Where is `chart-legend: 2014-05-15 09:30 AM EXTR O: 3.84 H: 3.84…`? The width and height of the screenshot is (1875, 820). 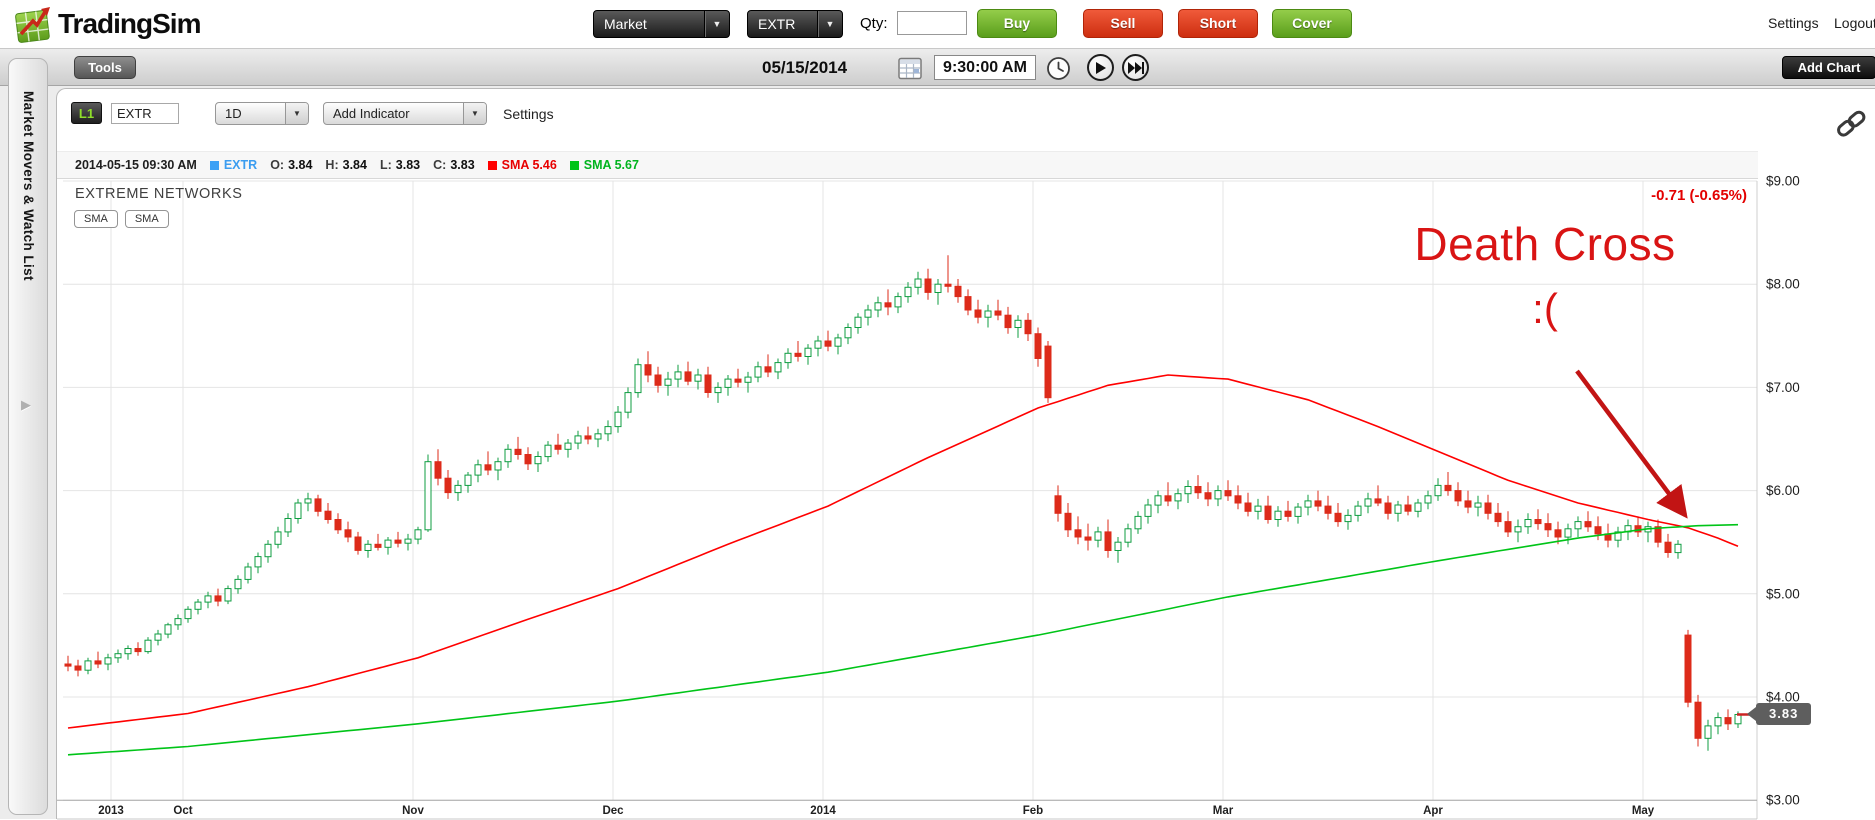
chart-legend: 2014-05-15 09:30 AM EXTR O: 3.84 H: 3.84… is located at coordinates (907, 165).